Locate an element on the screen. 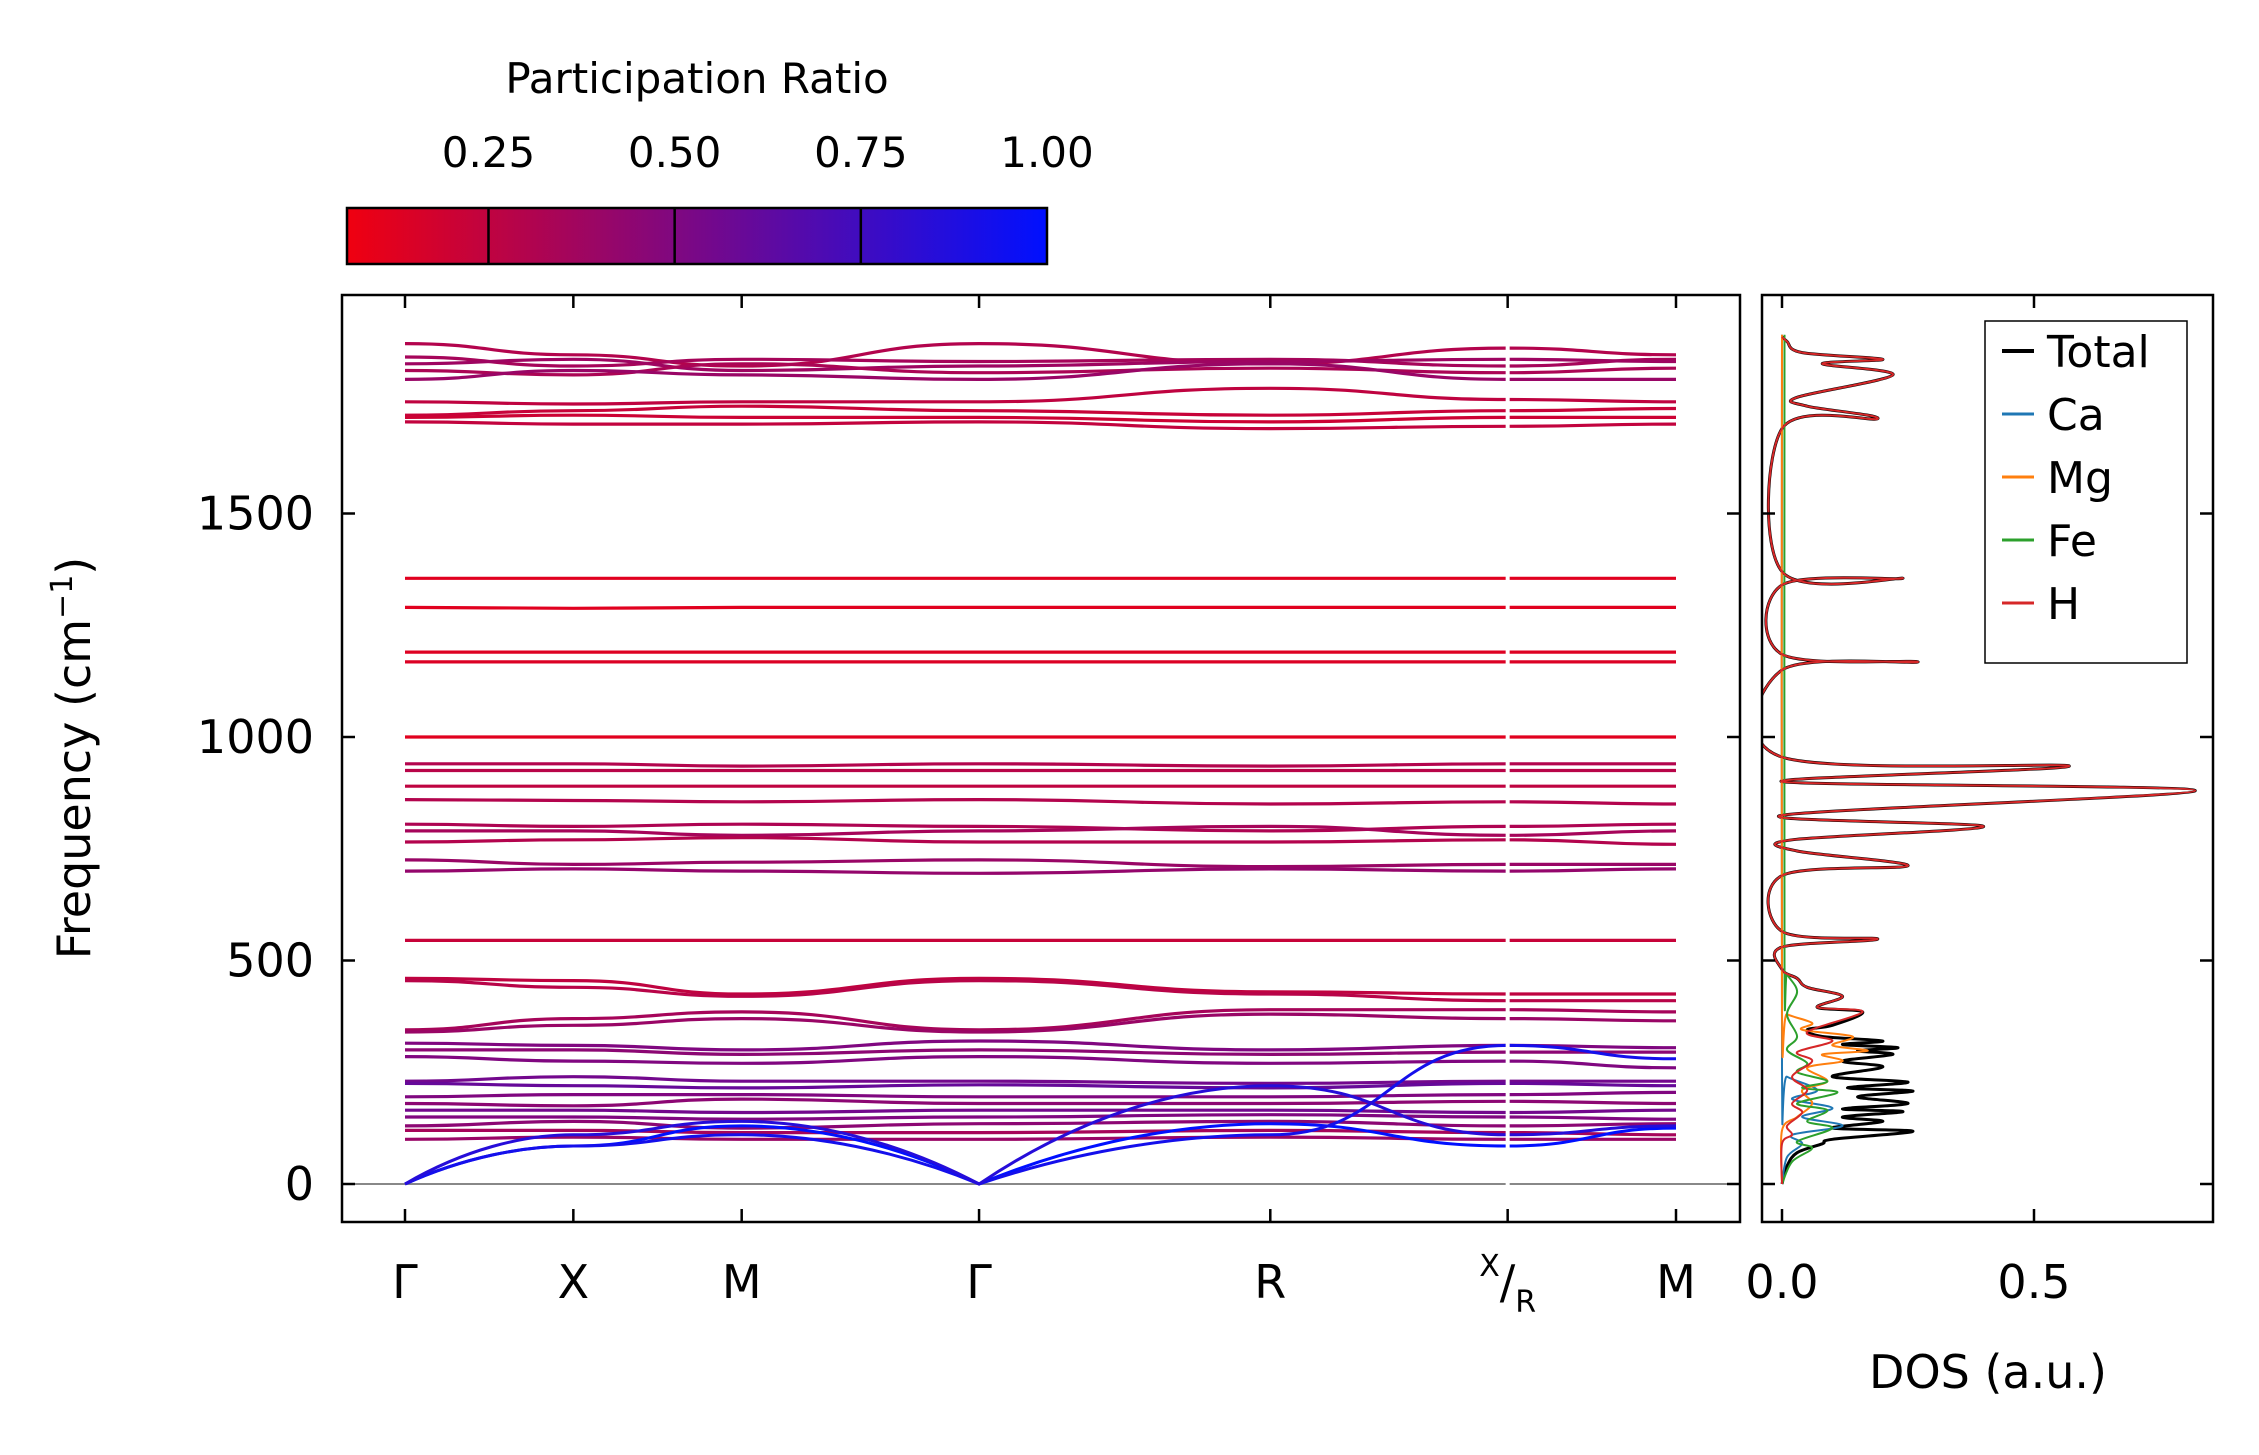 The height and width of the screenshot is (1455, 2259). x-tick-label-1: X is located at coordinates (574, 1282).